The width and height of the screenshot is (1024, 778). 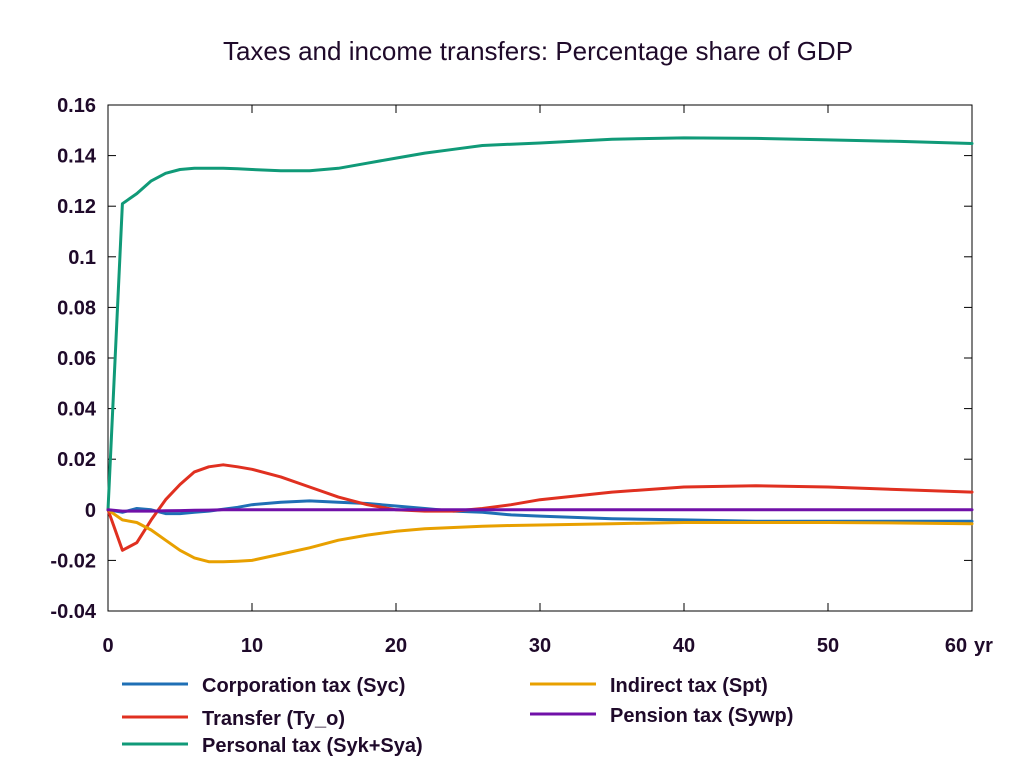 What do you see at coordinates (90, 511) in the screenshot?
I see `y-tick-label: 0` at bounding box center [90, 511].